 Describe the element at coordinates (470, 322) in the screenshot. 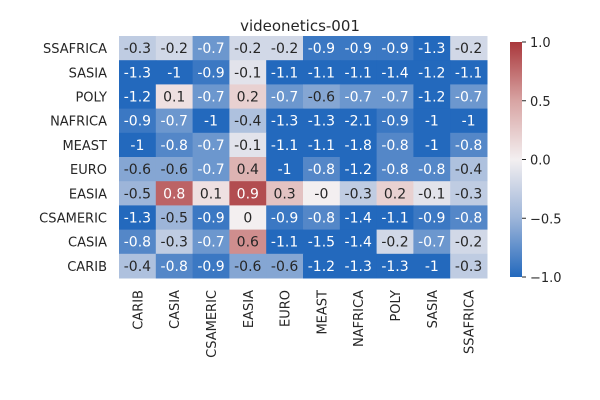

I see `x-tick-label: SSAFRICA` at that location.